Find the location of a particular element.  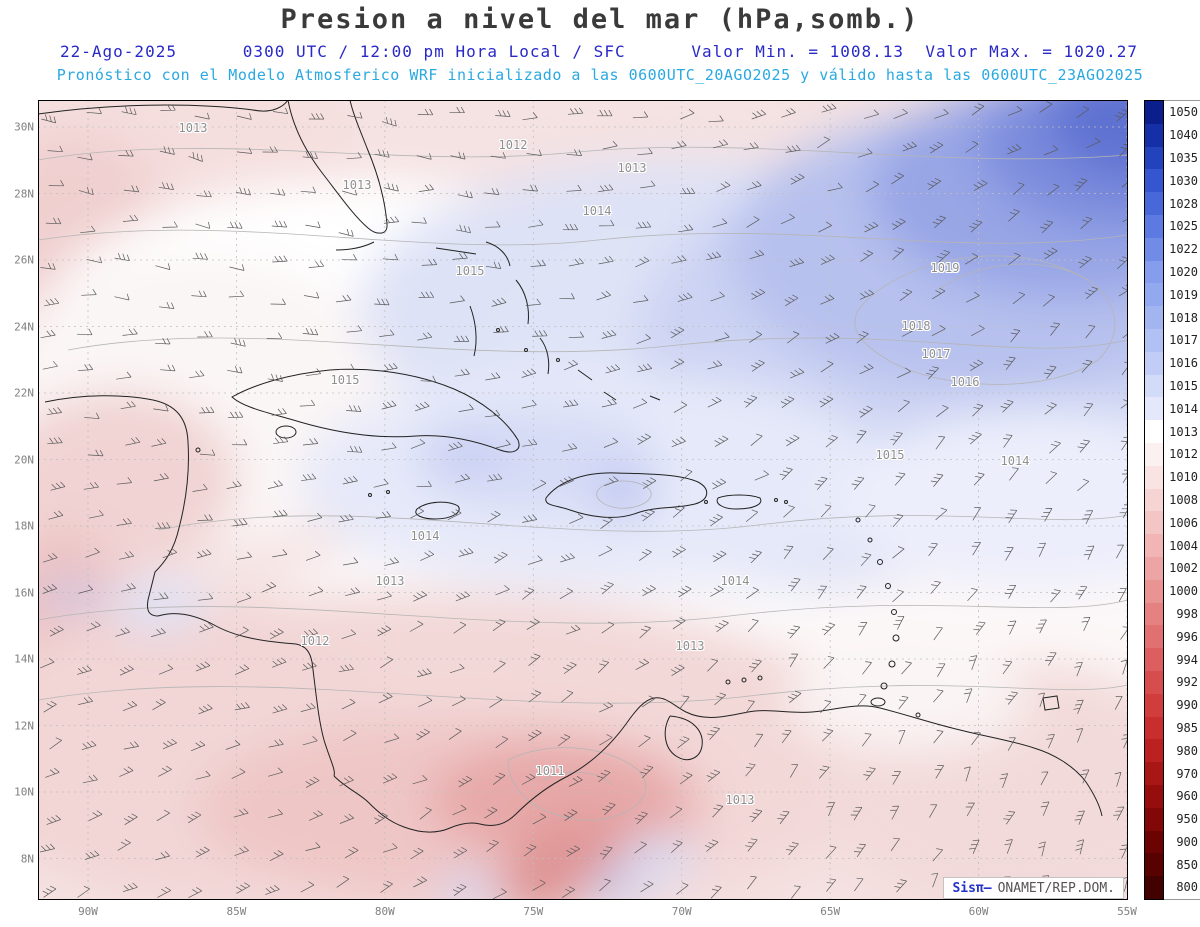

colorbar-cells is located at coordinates (1154, 500).